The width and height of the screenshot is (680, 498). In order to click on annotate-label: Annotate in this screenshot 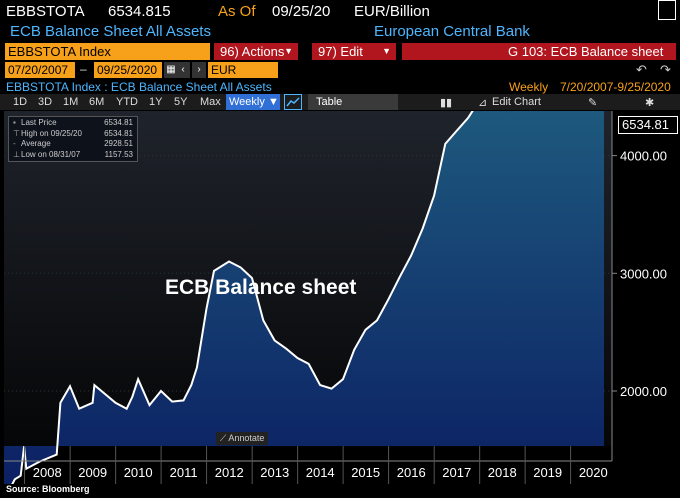, I will do `click(246, 438)`.